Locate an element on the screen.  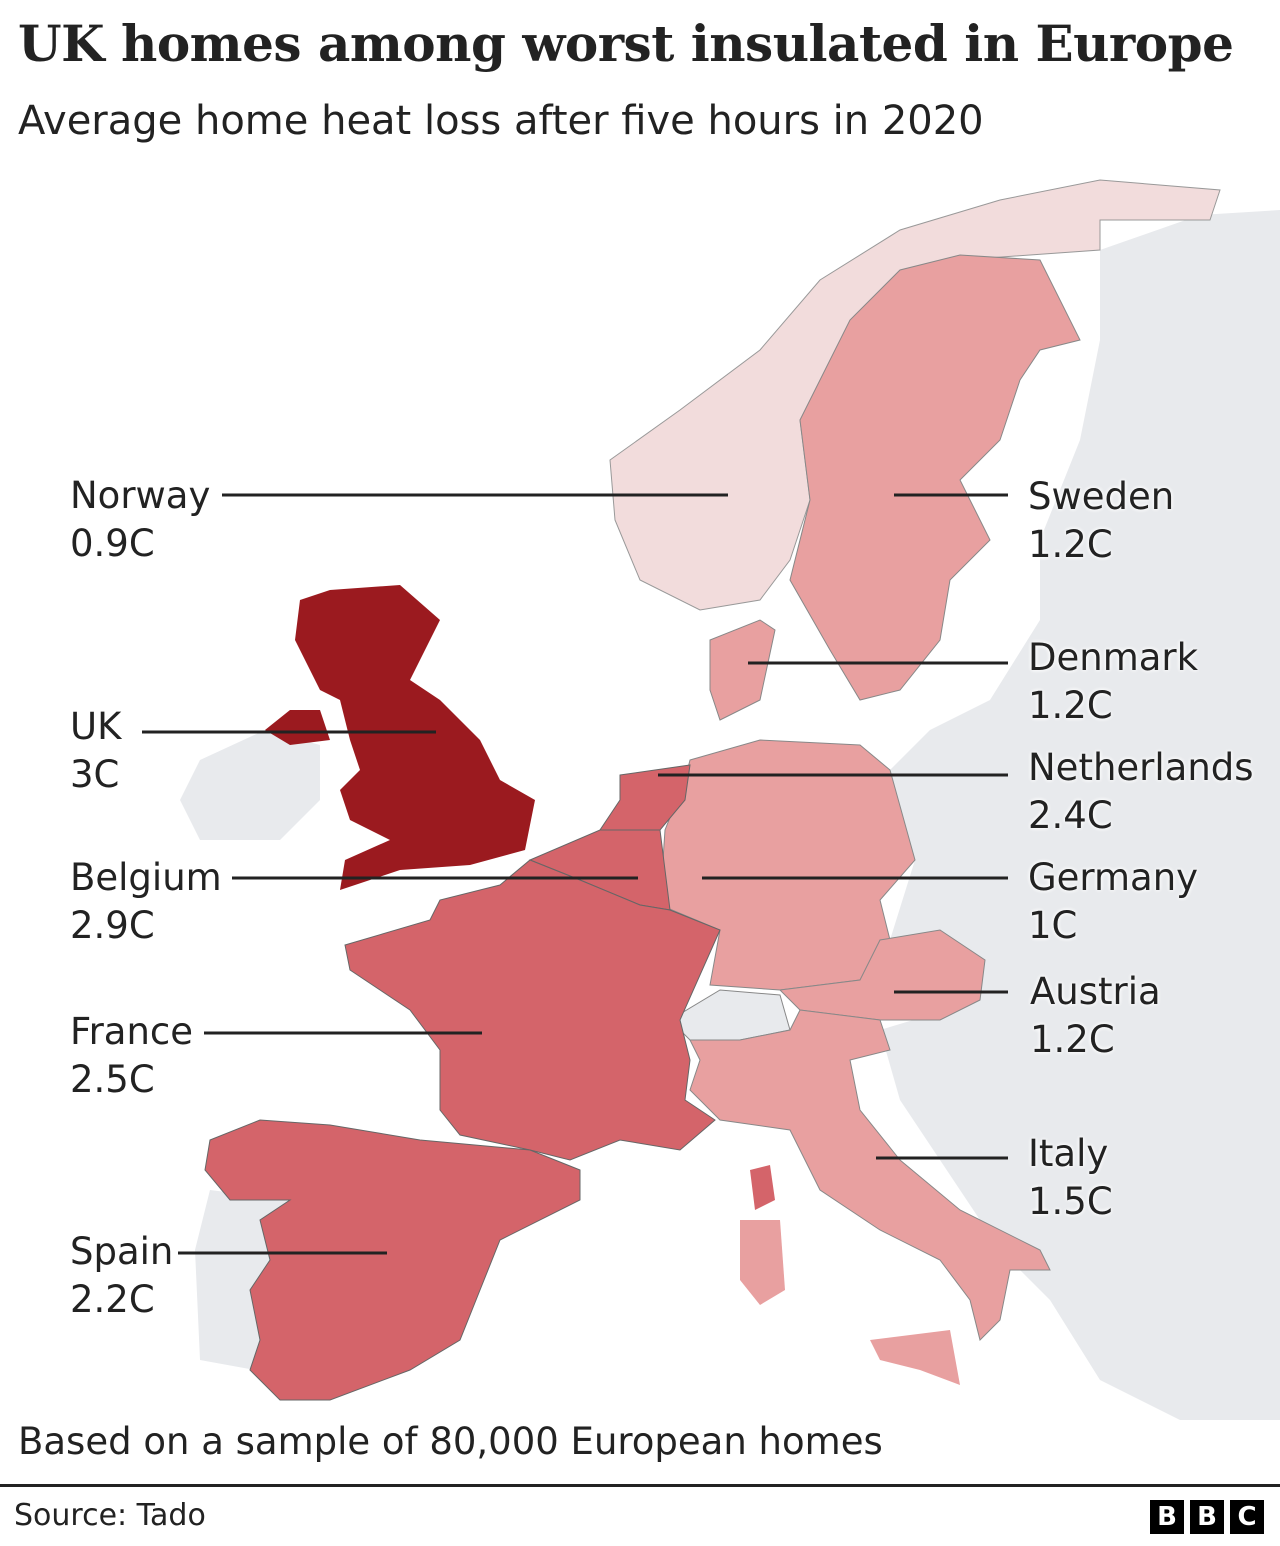
country-name: Netherlands is located at coordinates (1141, 767).